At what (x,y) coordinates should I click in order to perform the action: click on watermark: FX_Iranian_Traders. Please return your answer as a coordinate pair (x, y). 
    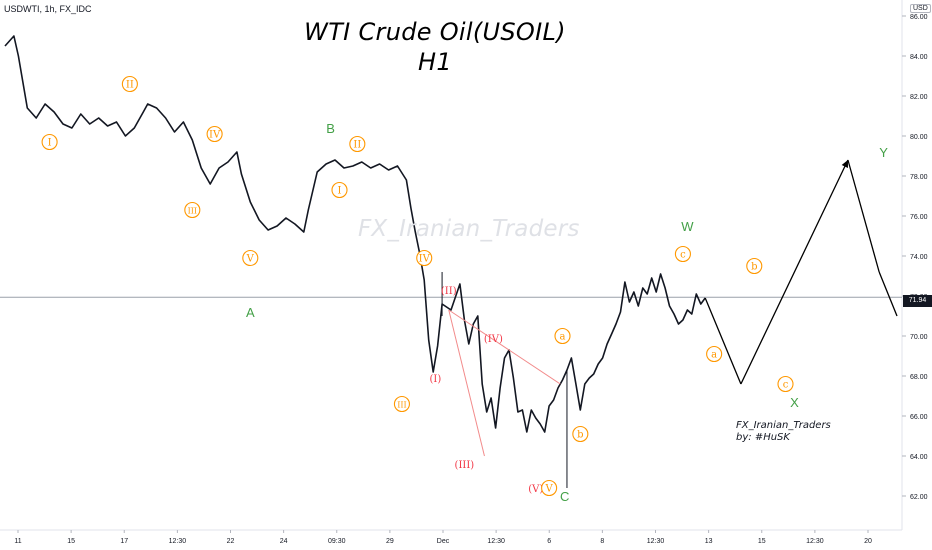
    Looking at the image, I should click on (469, 229).